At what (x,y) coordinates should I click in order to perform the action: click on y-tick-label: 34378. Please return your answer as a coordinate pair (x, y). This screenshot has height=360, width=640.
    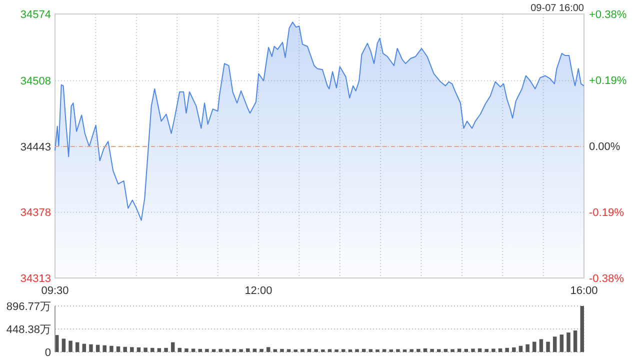
    Looking at the image, I should click on (35, 213).